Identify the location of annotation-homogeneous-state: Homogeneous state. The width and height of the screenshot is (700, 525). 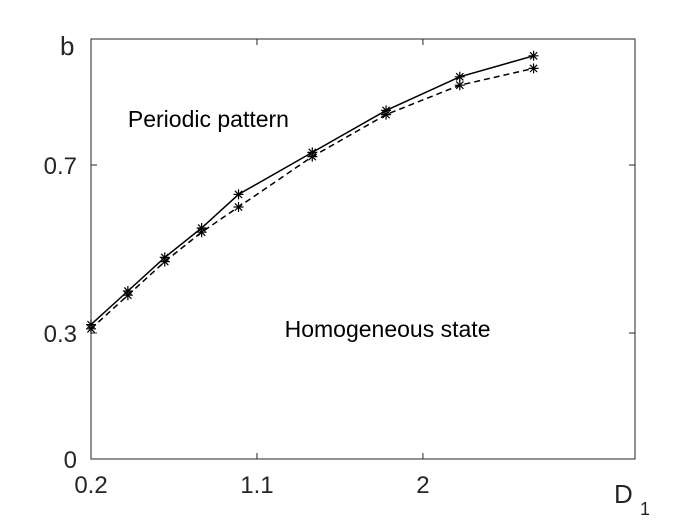
(388, 329).